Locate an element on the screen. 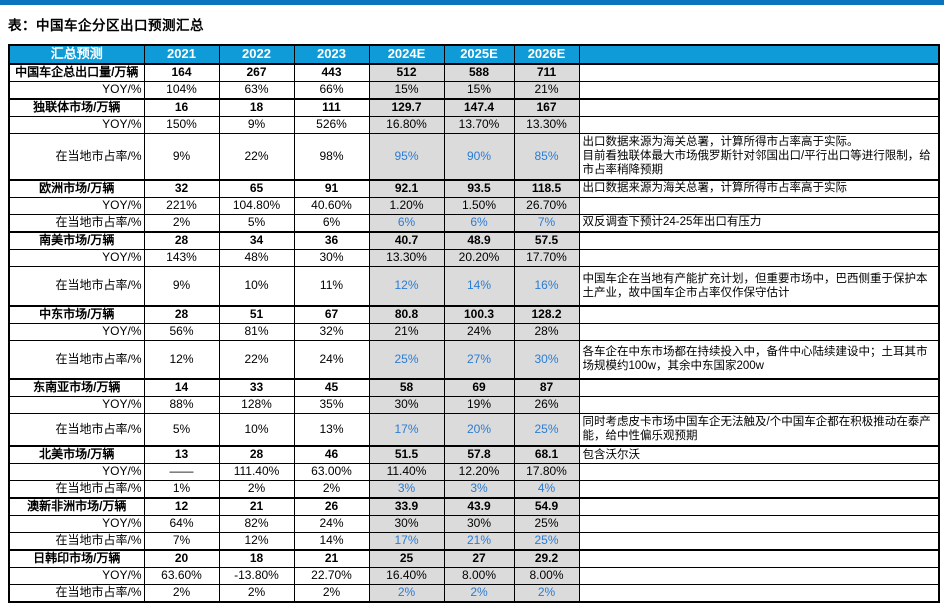 This screenshot has height=603, width=944. cell-value: 43.9 is located at coordinates (479, 506).